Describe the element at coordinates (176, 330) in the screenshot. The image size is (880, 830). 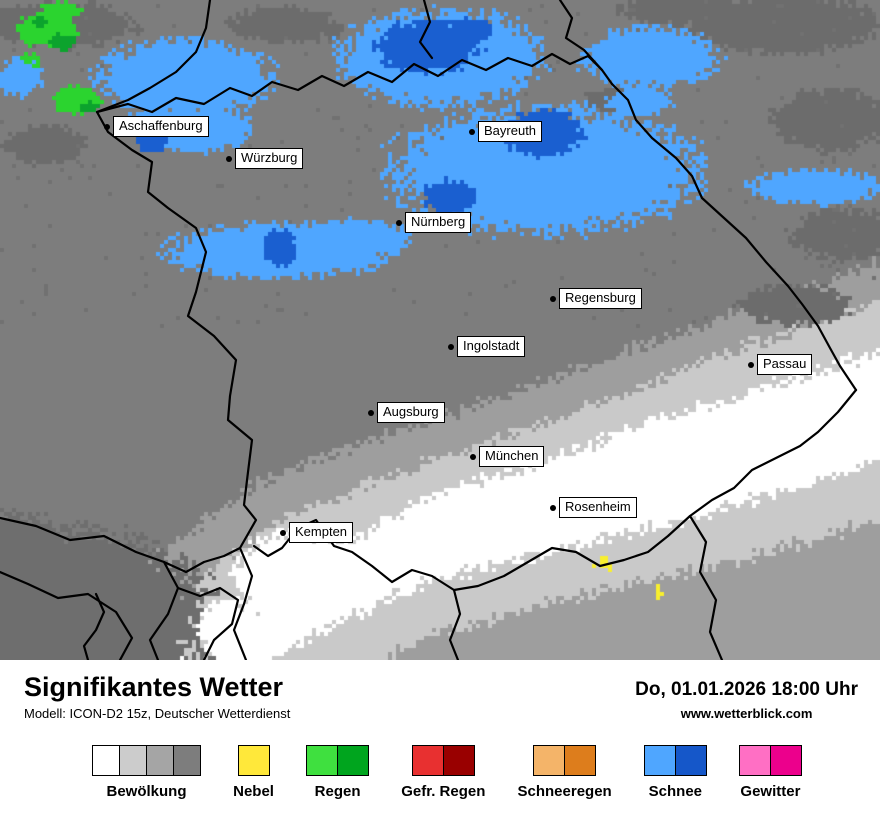
I see `border-line-west` at that location.